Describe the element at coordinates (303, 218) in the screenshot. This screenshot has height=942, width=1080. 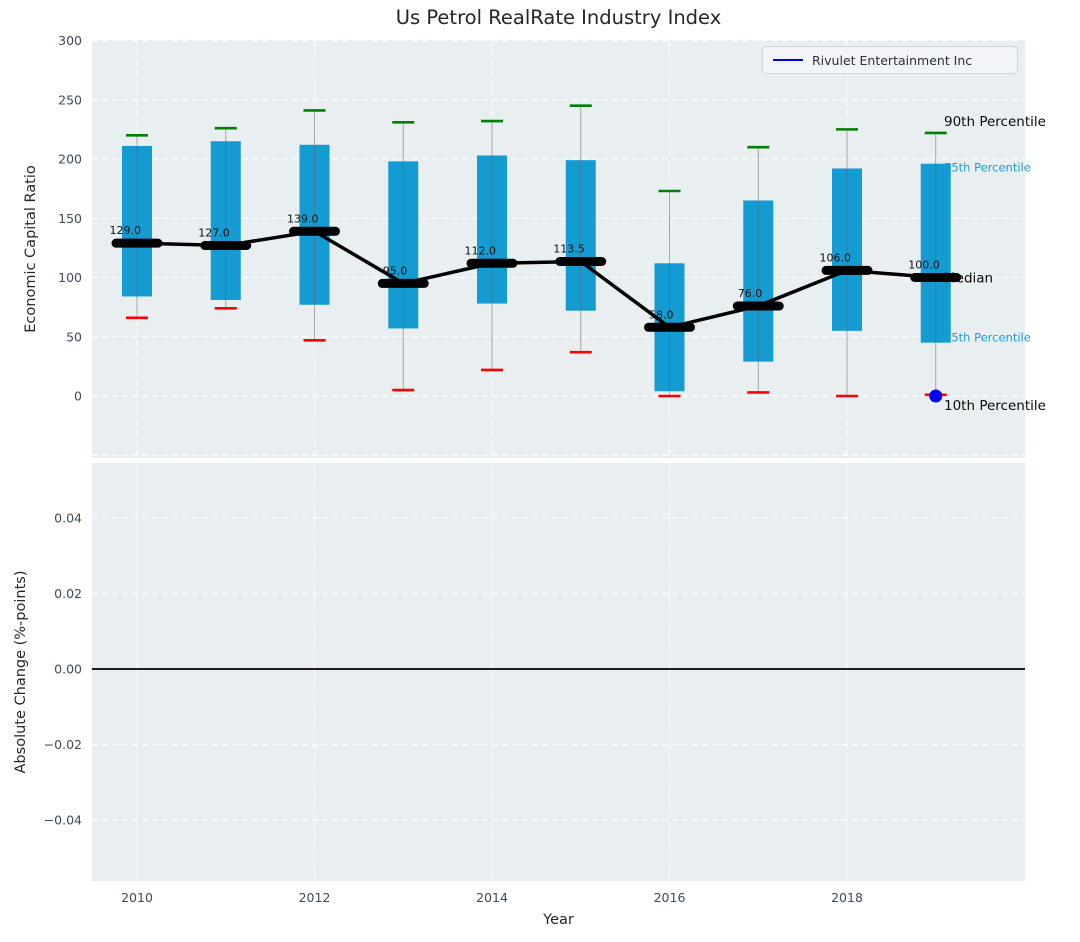
I see `median-value-label: 139.0` at that location.